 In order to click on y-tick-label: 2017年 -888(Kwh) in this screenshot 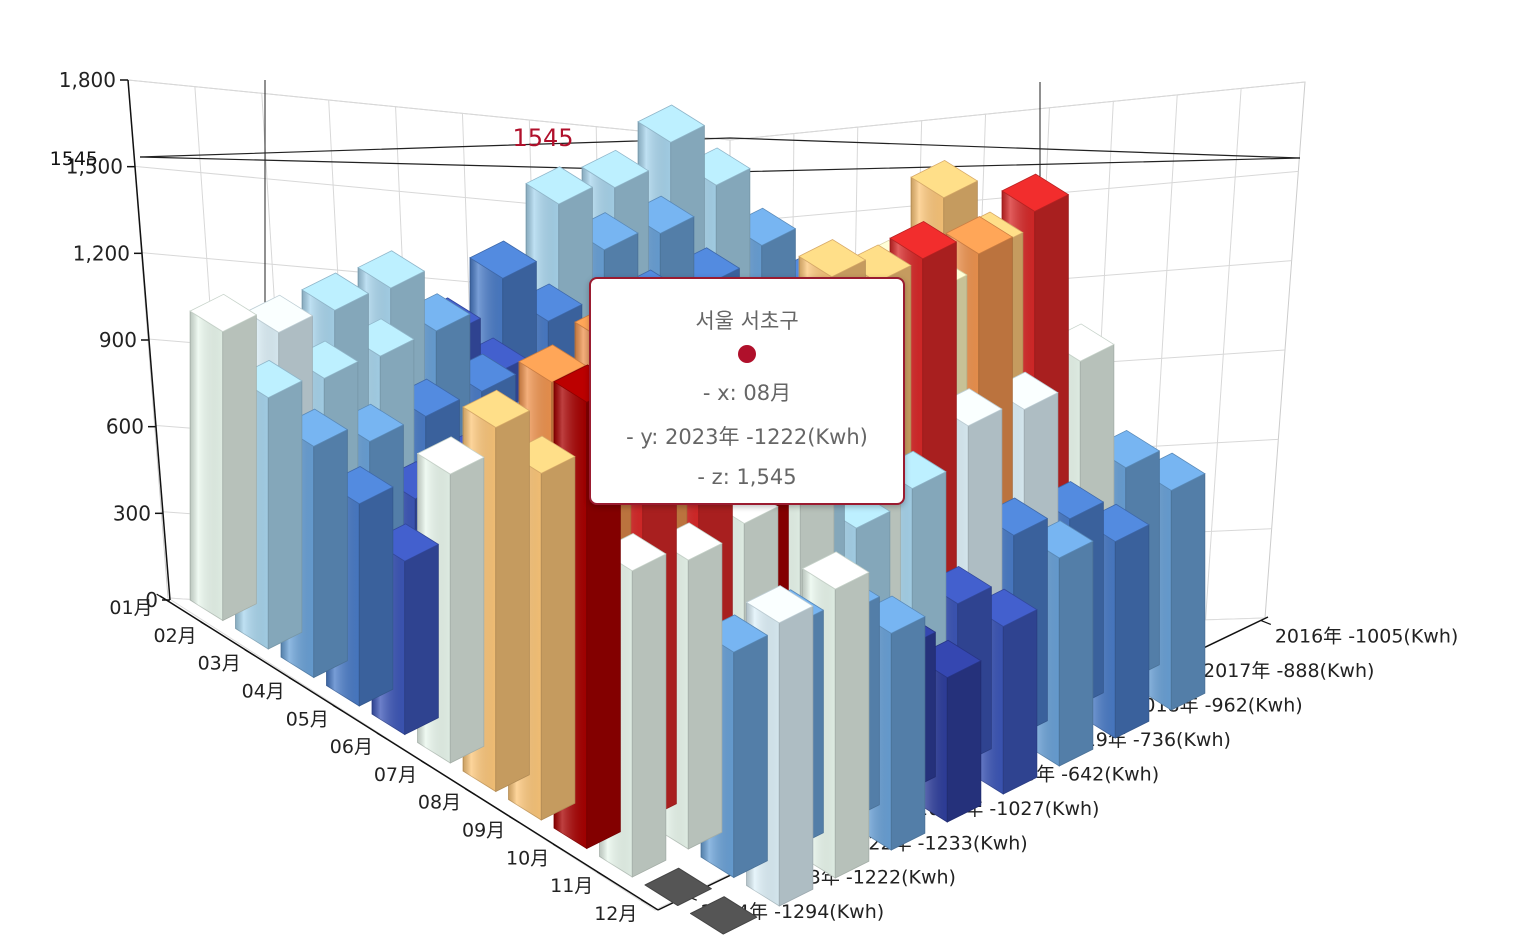, I will do `click(1288, 671)`.